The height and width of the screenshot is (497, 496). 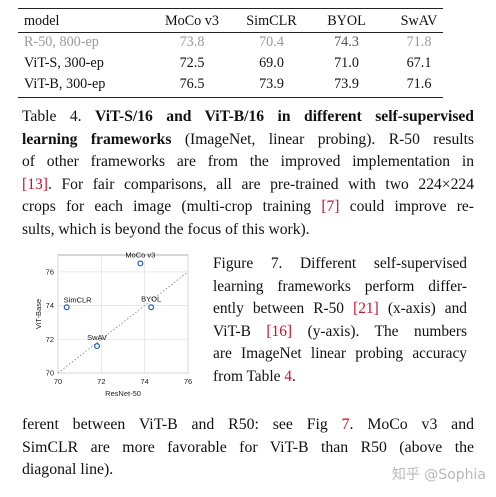 I want to click on row-model: R-50, 800-ep, so click(x=61, y=42).